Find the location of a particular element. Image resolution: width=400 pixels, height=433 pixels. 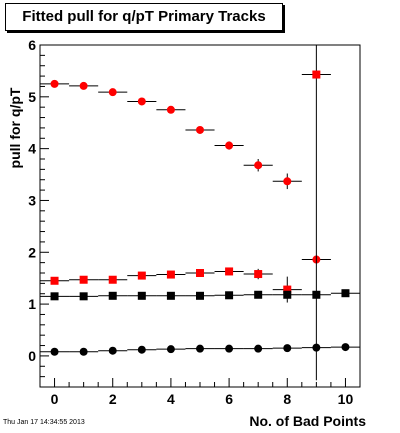

x-tick-label: 6 is located at coordinates (229, 399).